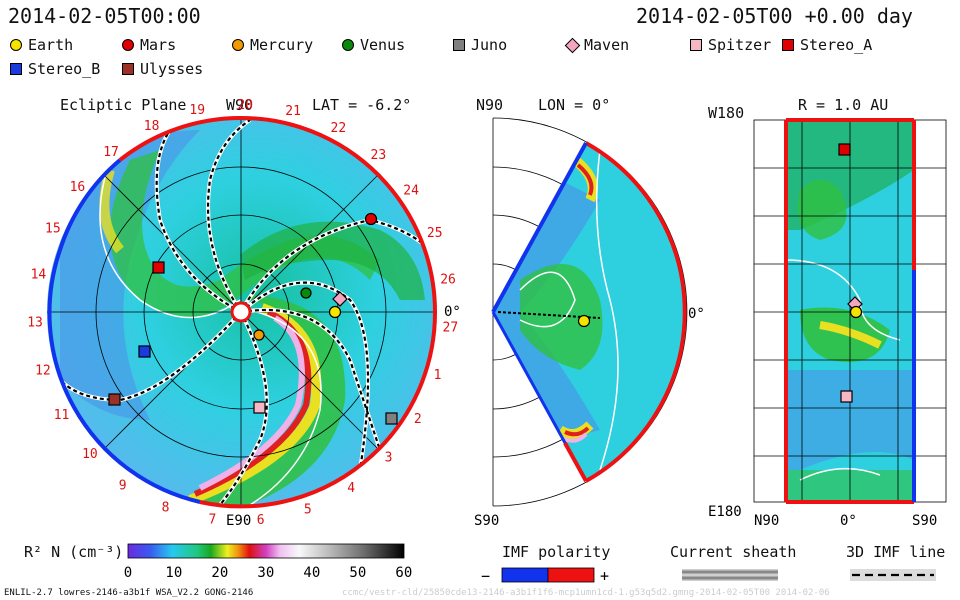 Image resolution: width=960 pixels, height=600 pixels. Describe the element at coordinates (197, 110) in the screenshot. I see `sector-number: 19` at that location.